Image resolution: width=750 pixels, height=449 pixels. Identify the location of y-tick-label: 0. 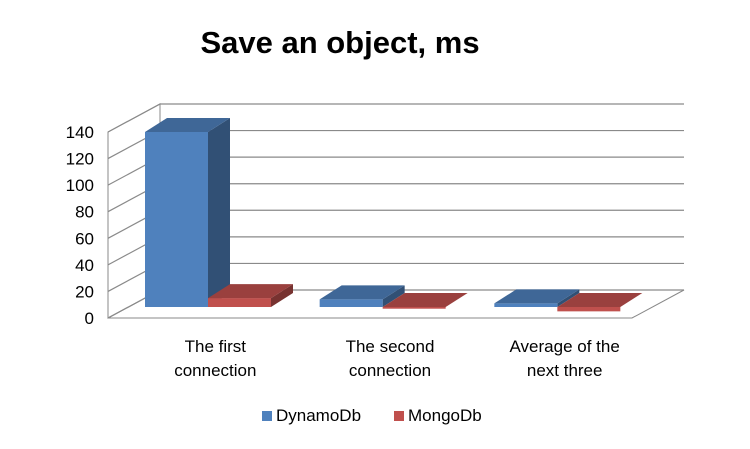
(89, 318).